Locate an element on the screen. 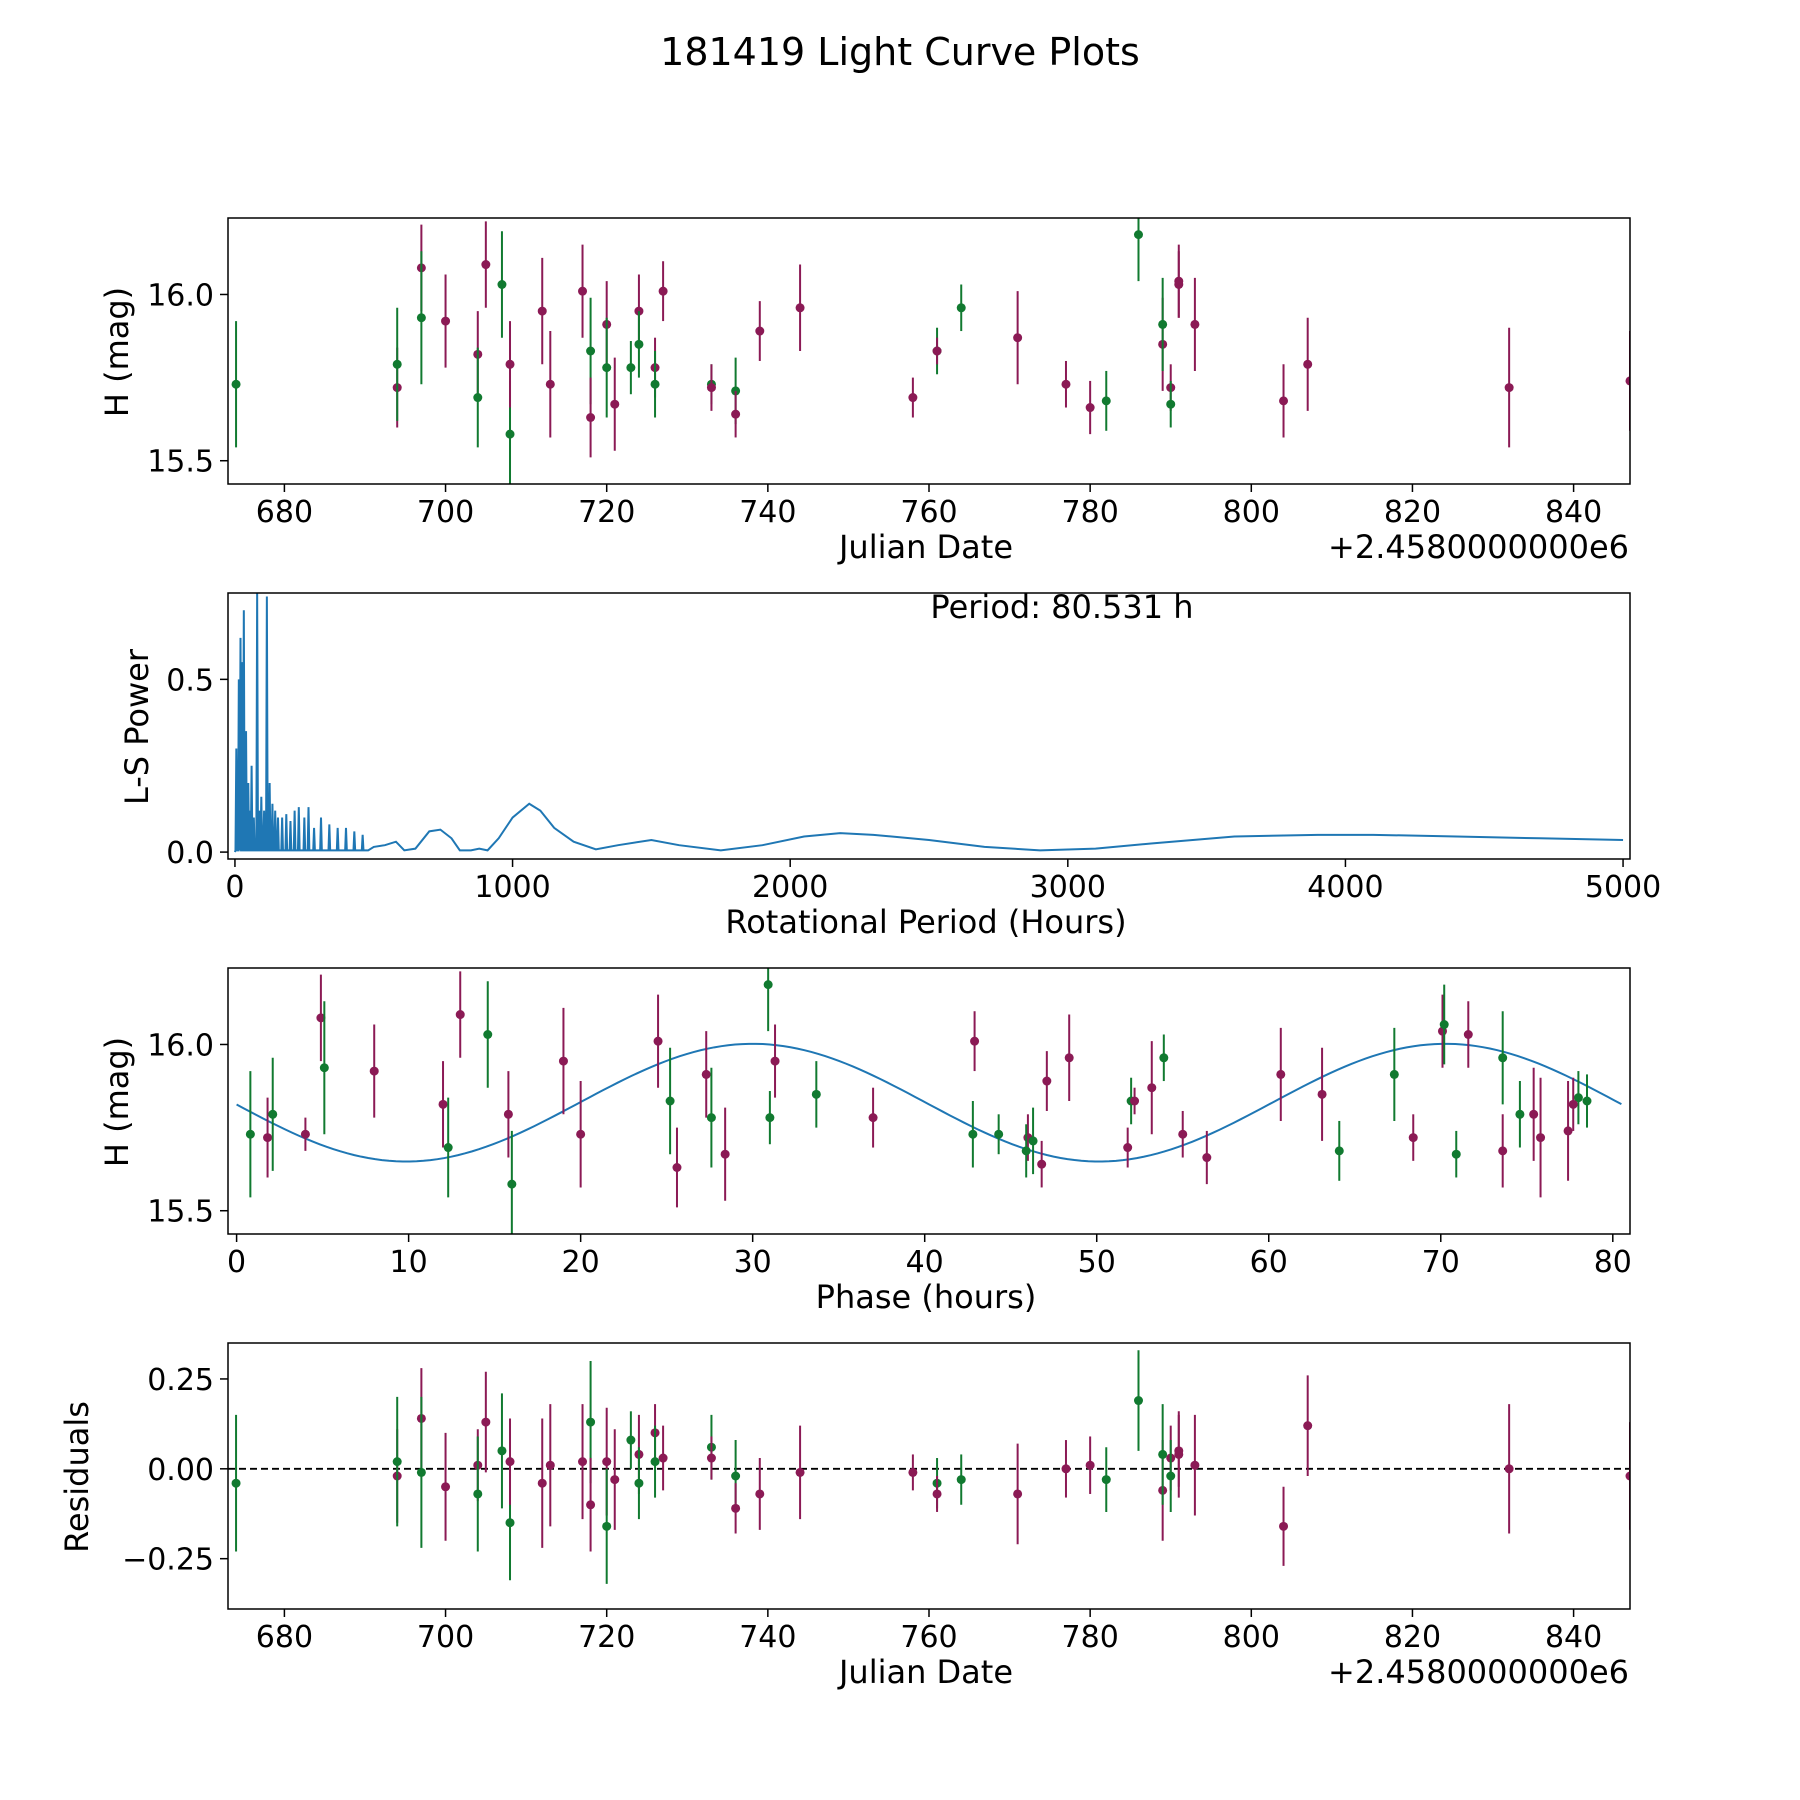 Image resolution: width=1800 pixels, height=1800 pixels. phase-xtick-label-8: 80 is located at coordinates (1613, 1262).